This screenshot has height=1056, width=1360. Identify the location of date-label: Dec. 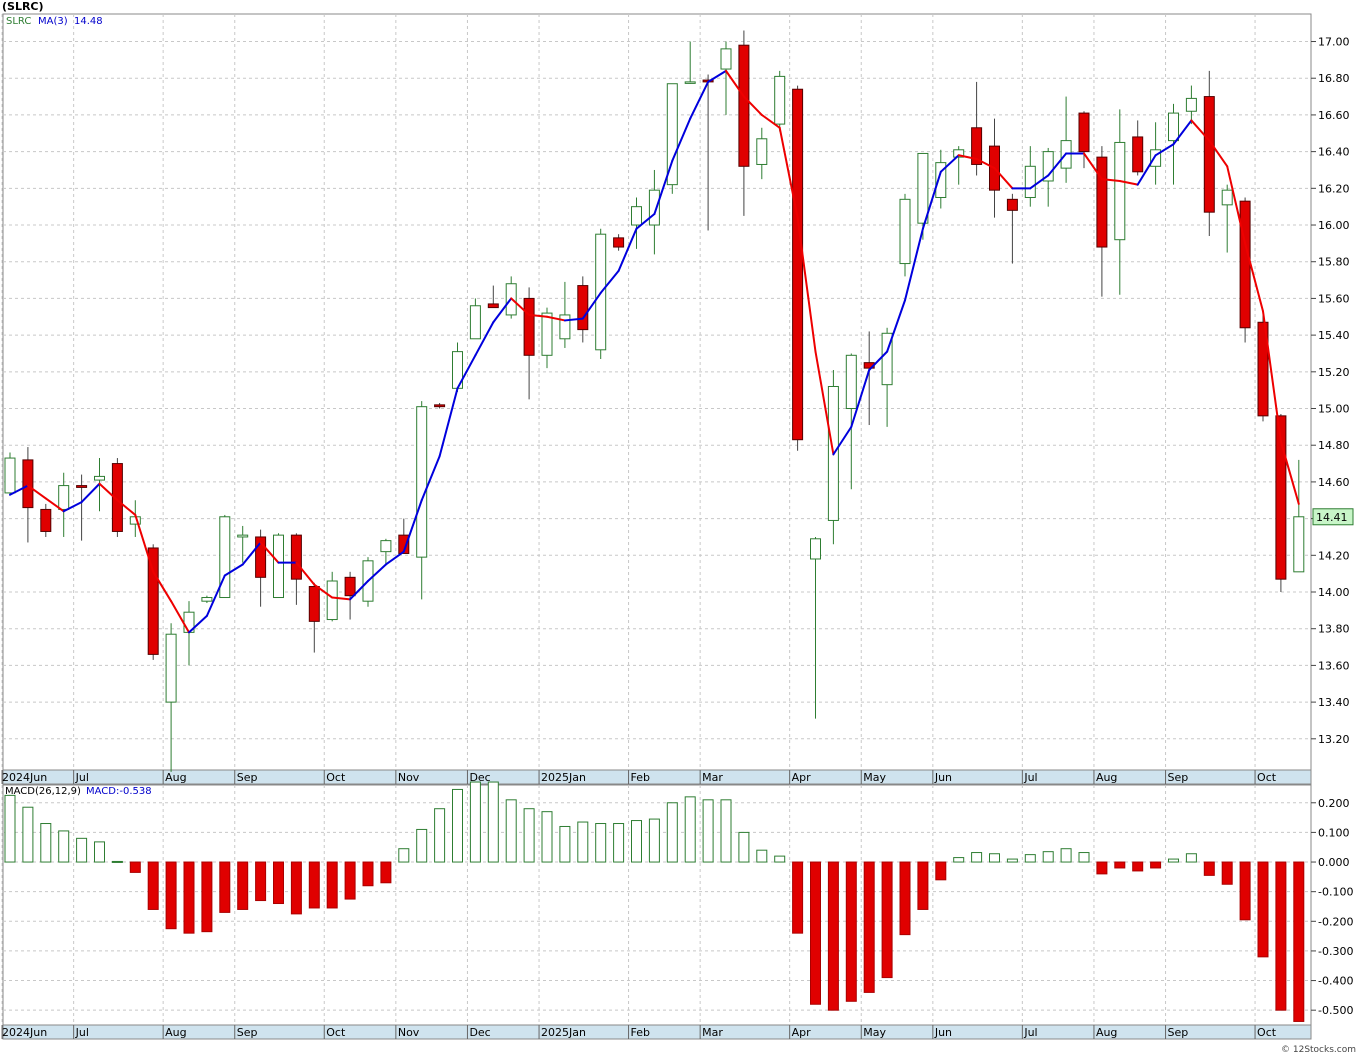
(479, 1032).